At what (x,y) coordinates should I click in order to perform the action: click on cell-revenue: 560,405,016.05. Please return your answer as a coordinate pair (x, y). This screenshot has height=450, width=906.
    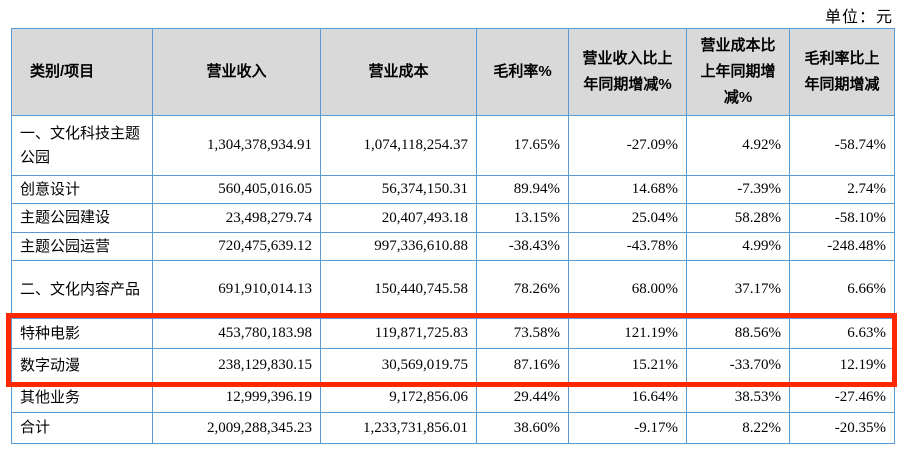
    Looking at the image, I should click on (236, 189).